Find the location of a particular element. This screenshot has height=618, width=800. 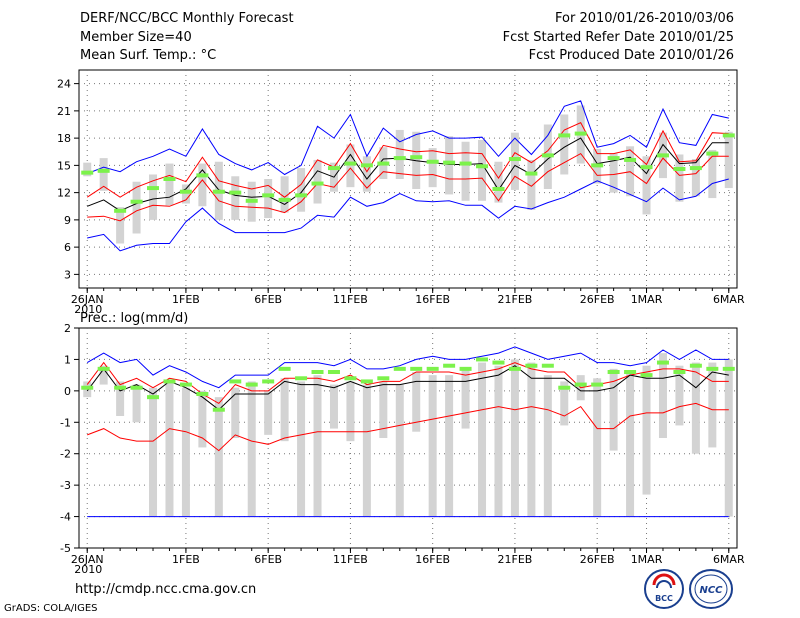

x-tick-label: 1MAR is located at coordinates (647, 299).